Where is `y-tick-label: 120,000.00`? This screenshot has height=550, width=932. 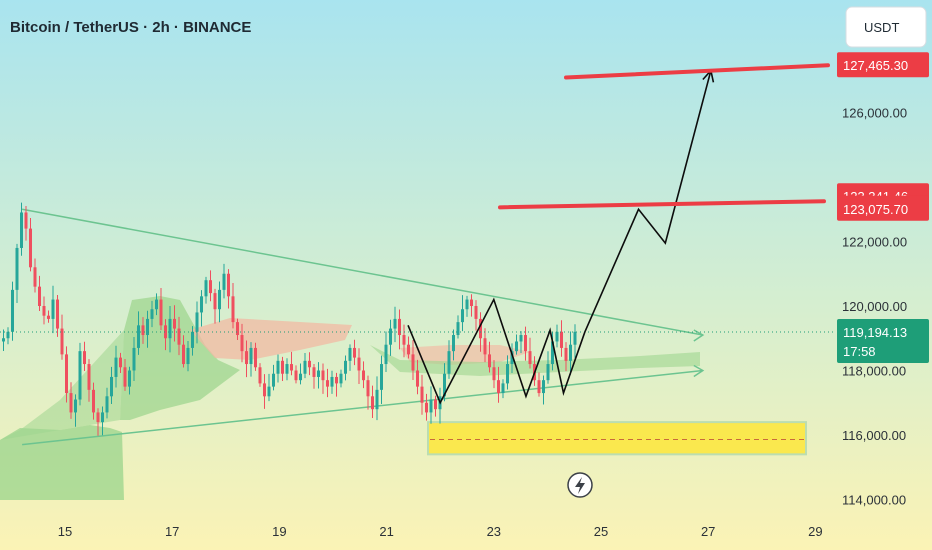 y-tick-label: 120,000.00 is located at coordinates (874, 306).